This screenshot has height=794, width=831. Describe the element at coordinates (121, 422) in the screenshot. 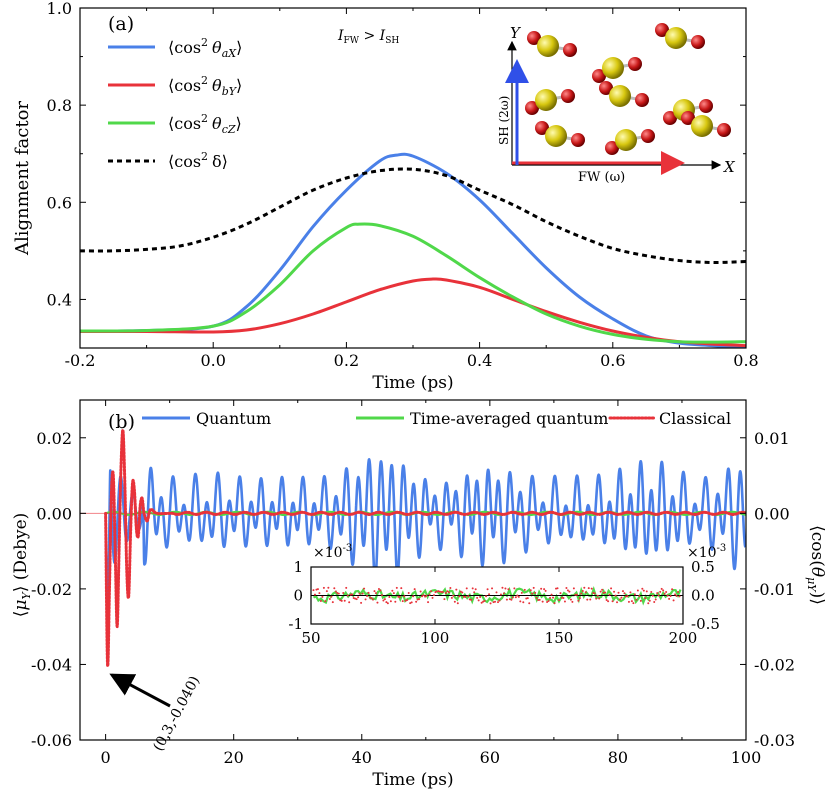

I see `panel-b-label: (b)` at that location.